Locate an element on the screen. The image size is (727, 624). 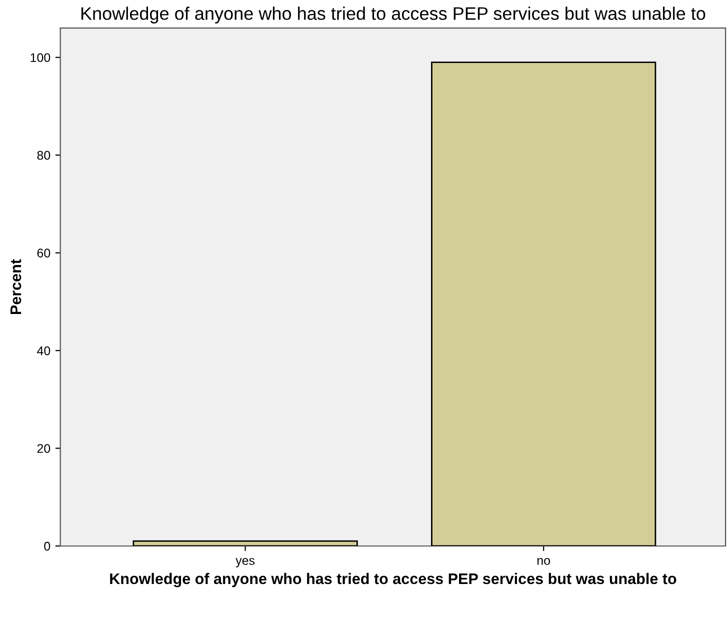
x-tick-label: yes is located at coordinates (245, 563).